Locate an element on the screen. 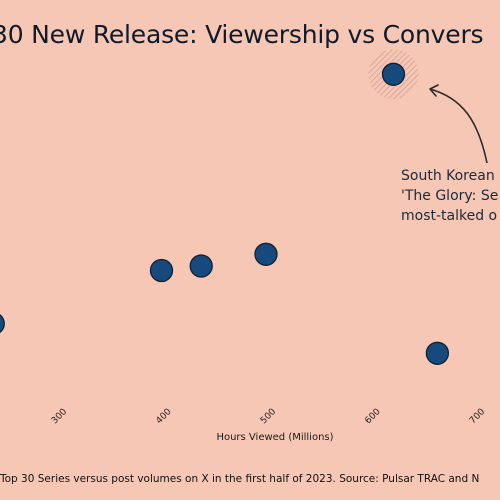  x-tick-label: 300 is located at coordinates (59, 416).